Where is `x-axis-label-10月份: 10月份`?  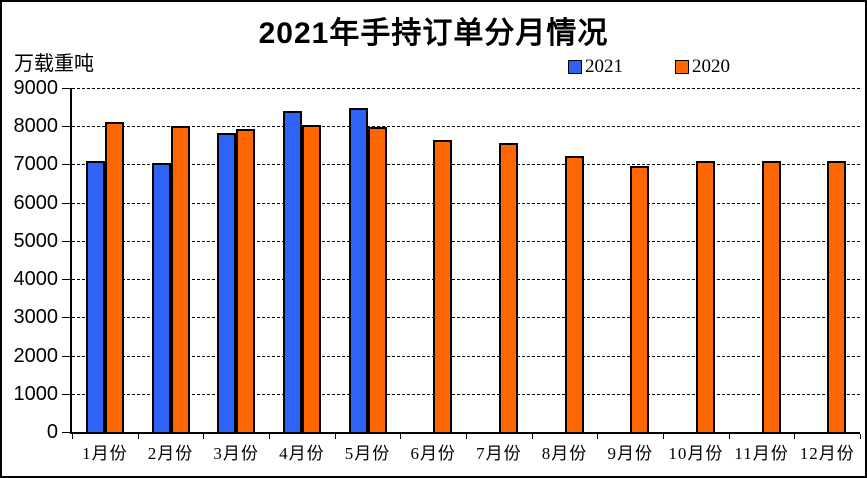 x-axis-label-10月份: 10月份 is located at coordinates (696, 453).